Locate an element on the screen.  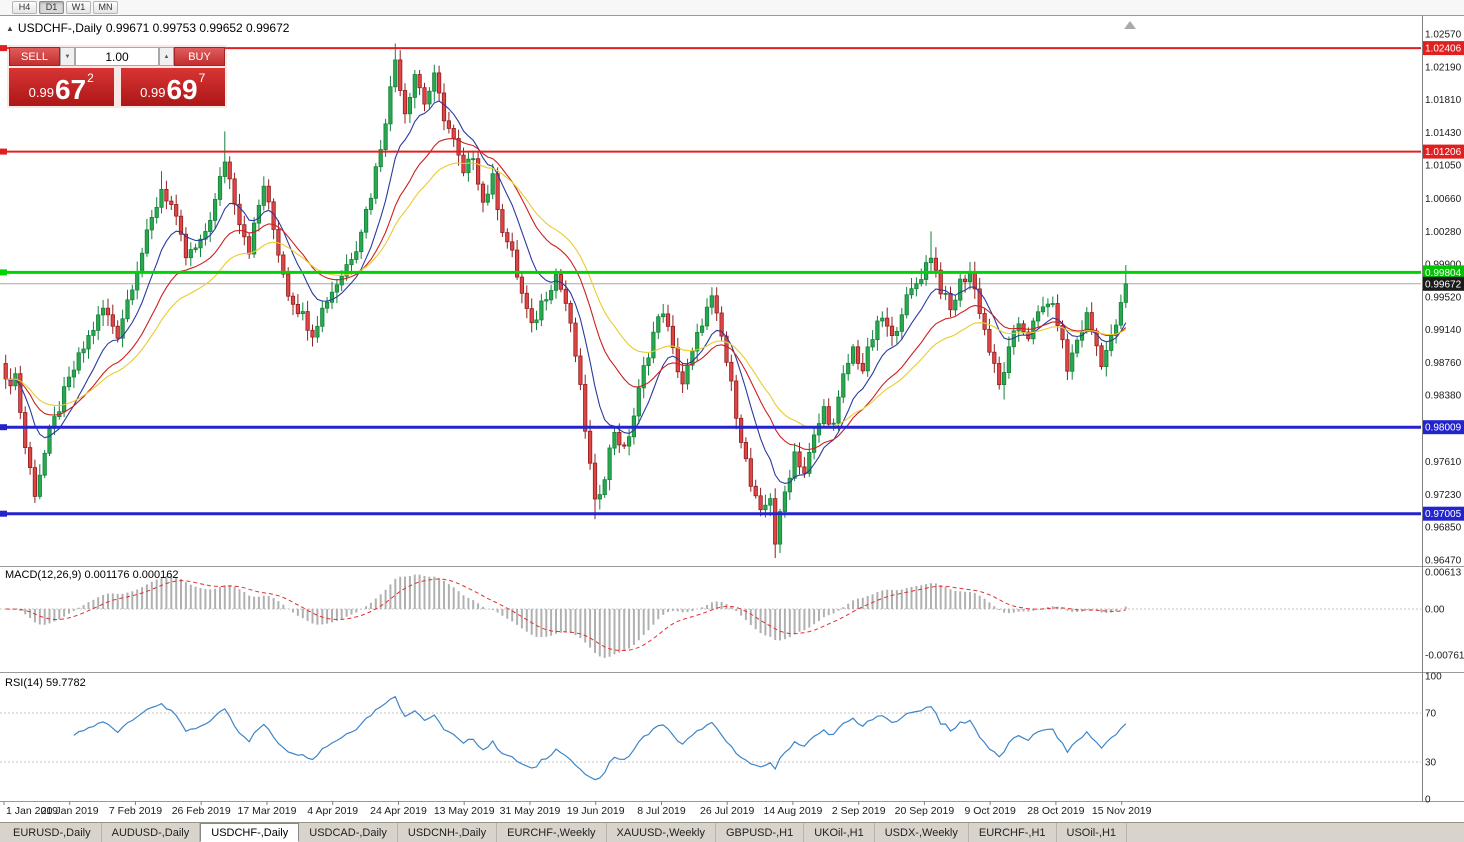
svg-text: 1 Jan 2019 is located at coordinates (32, 811).